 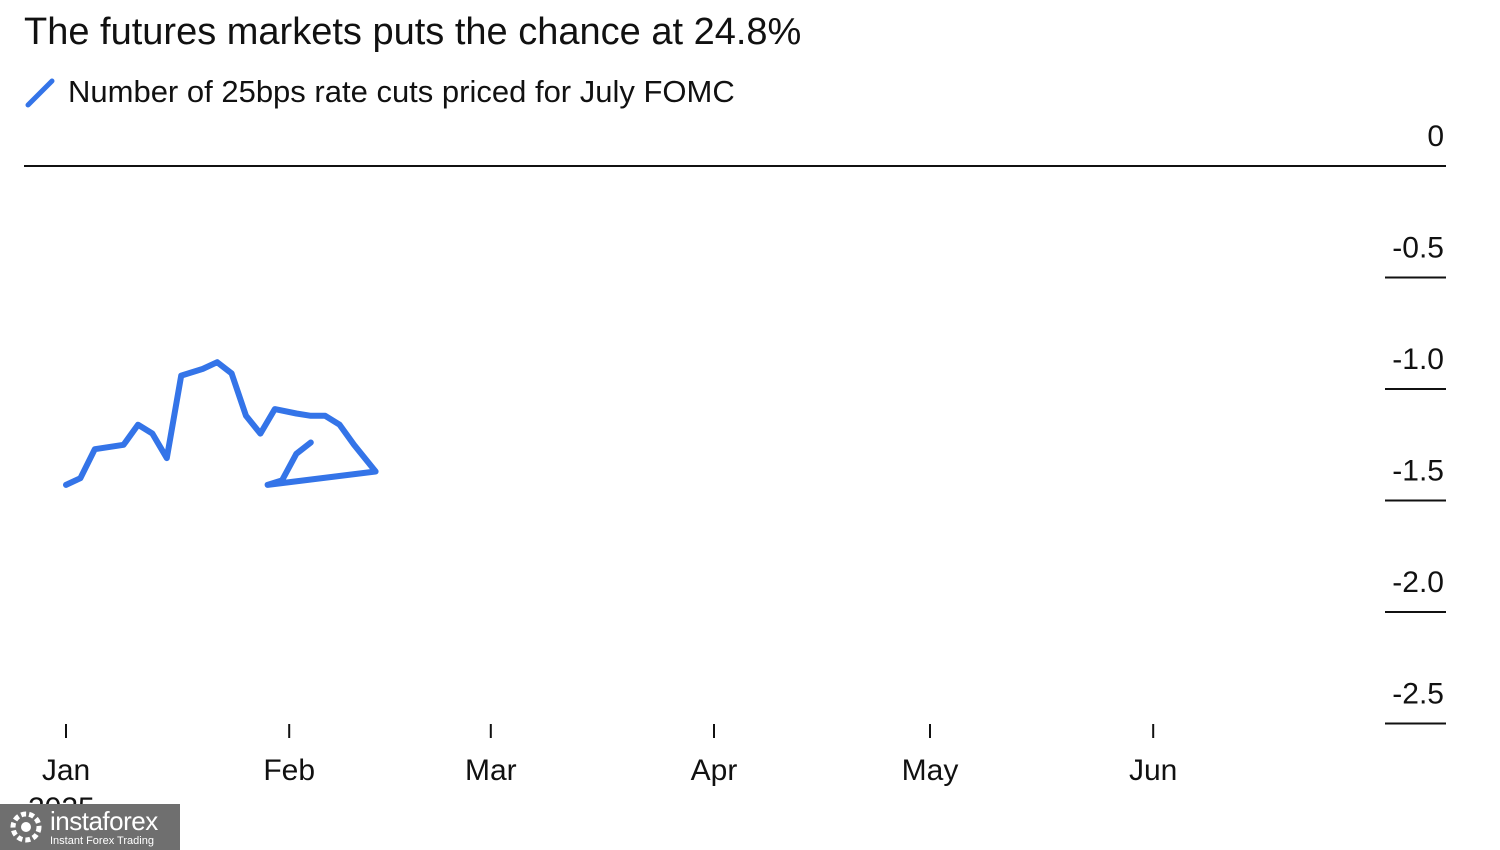 What do you see at coordinates (930, 770) in the screenshot?
I see `x-tick-label: May` at bounding box center [930, 770].